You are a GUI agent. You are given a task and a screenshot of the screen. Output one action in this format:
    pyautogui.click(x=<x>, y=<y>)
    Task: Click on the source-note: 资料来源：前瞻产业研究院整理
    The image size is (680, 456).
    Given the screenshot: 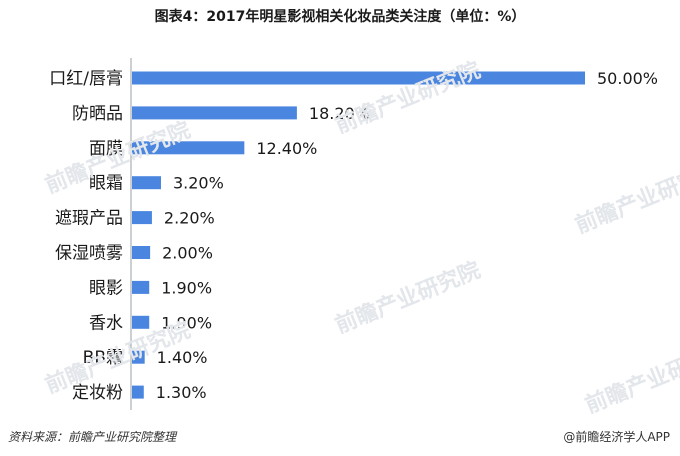 What is the action you would take?
    pyautogui.click(x=92, y=437)
    